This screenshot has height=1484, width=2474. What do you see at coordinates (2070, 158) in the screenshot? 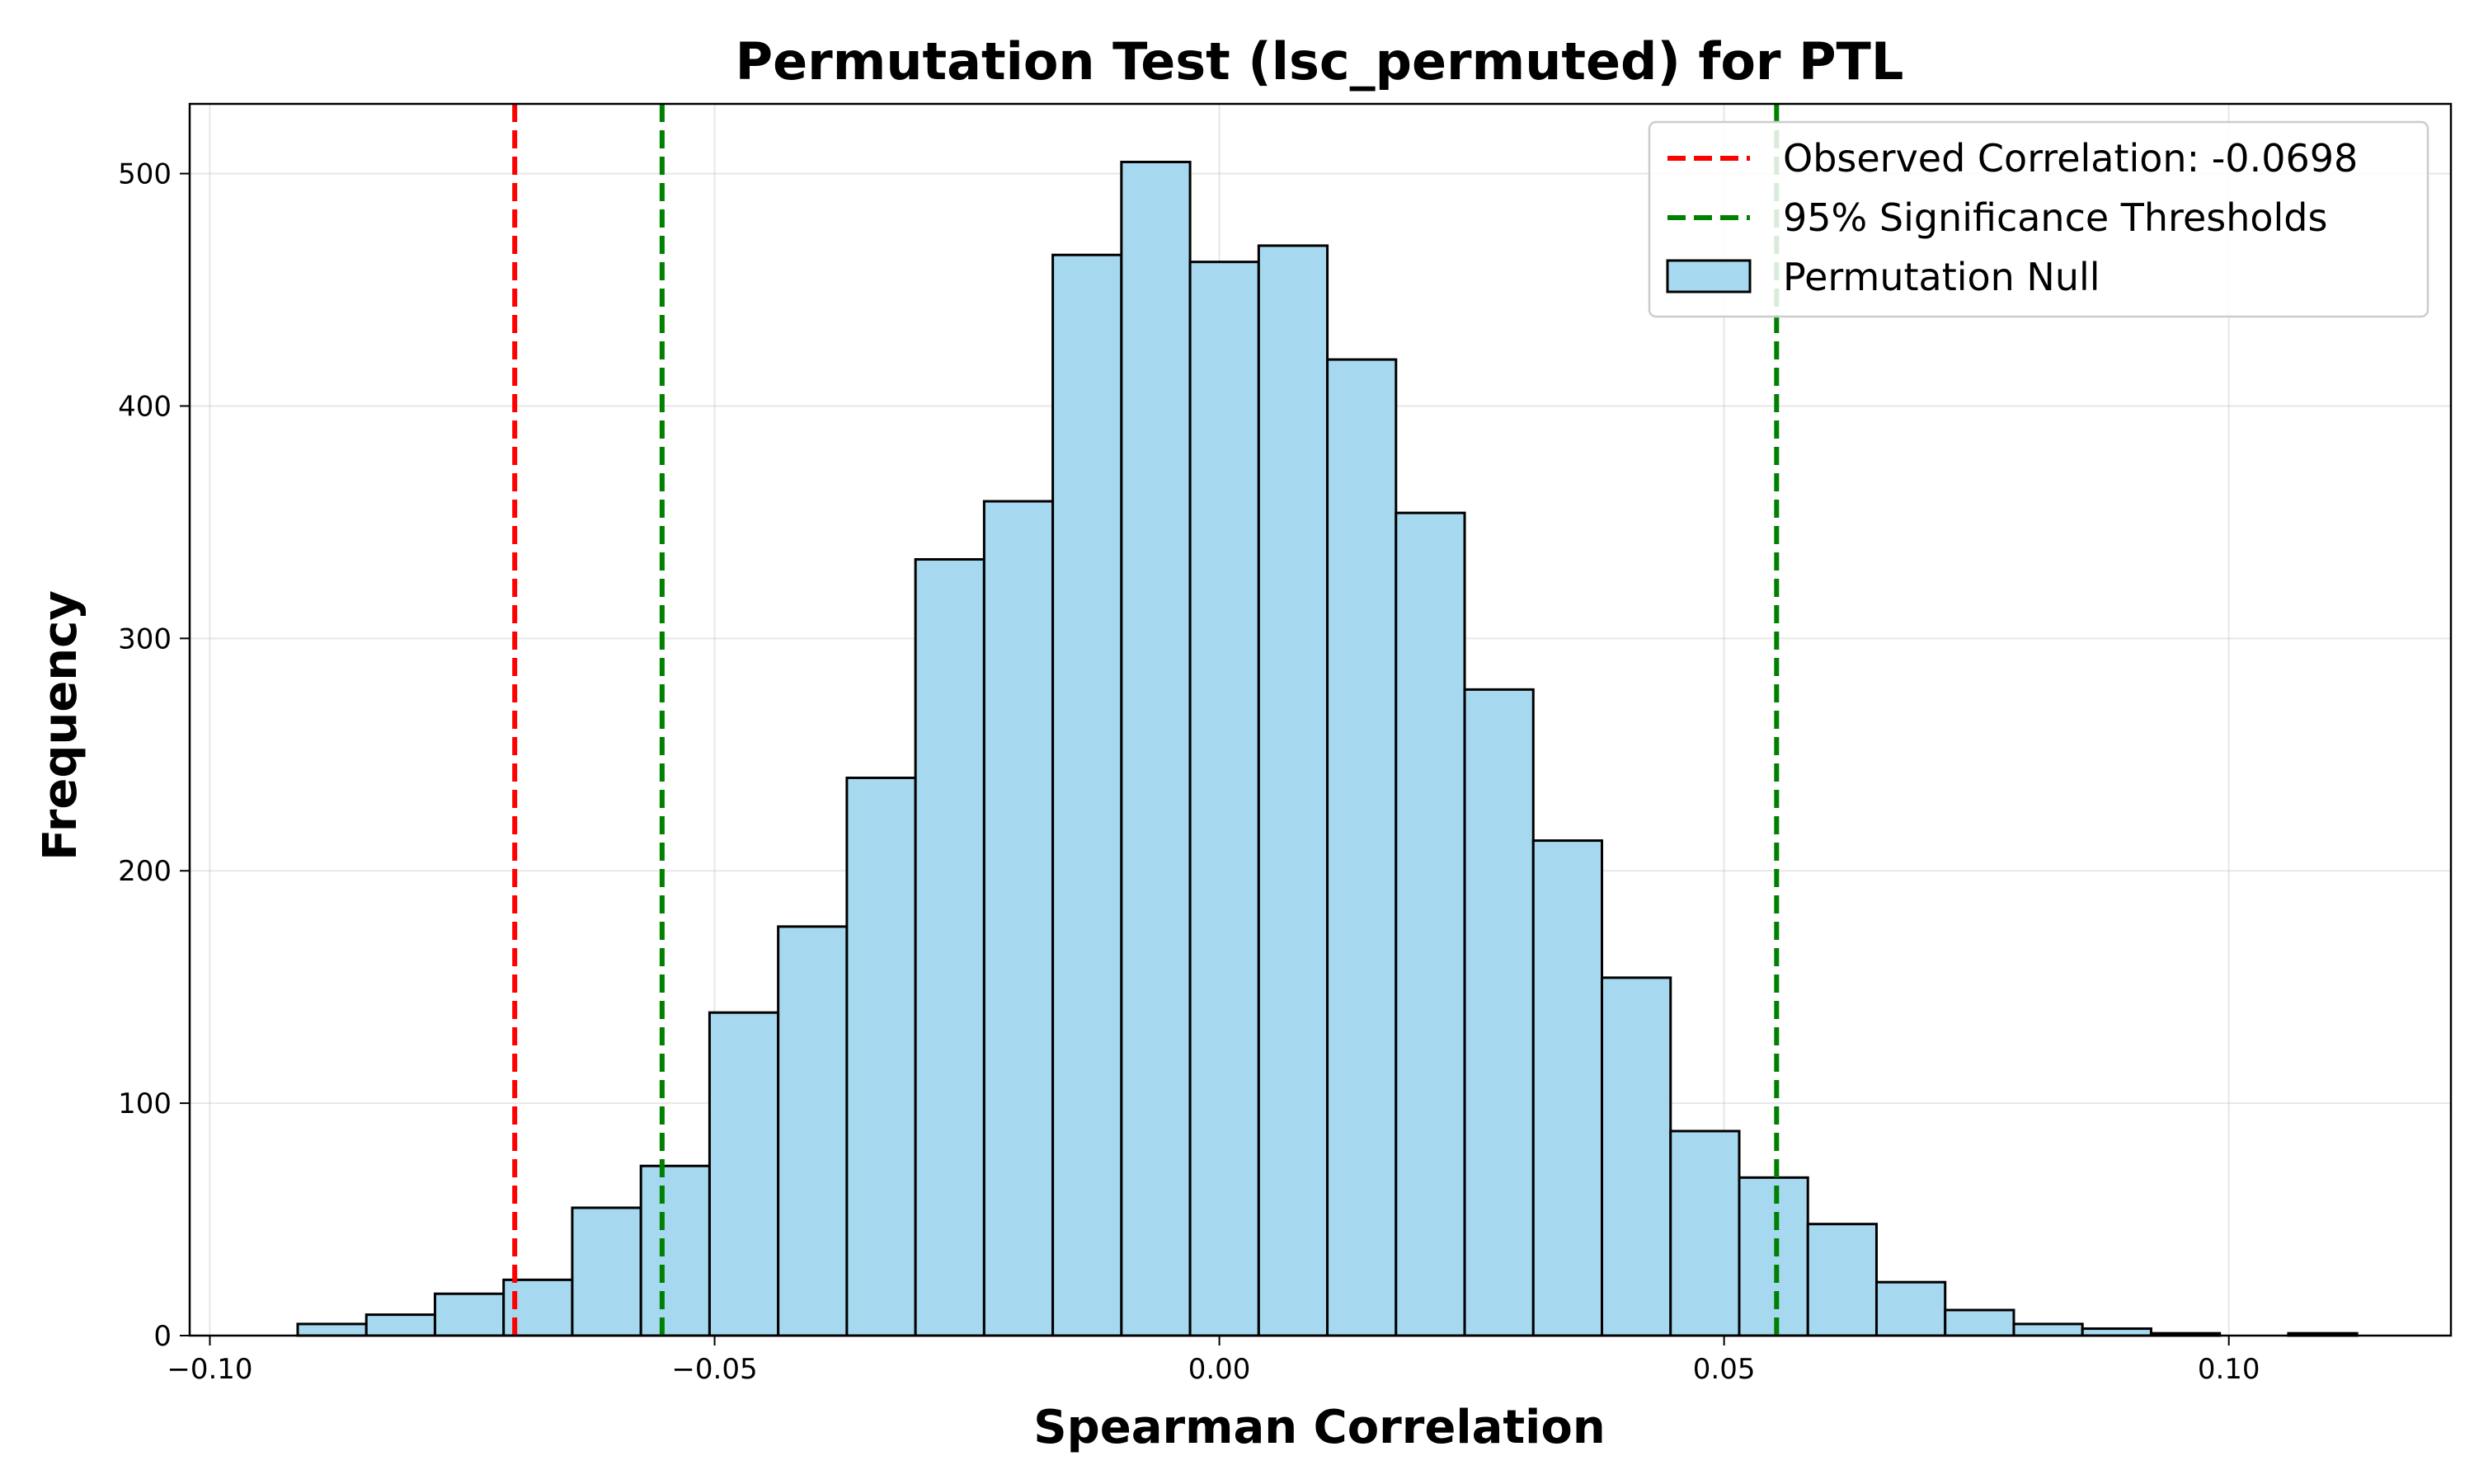
I see `legend-observed-label: Observed Correlation: -0.0698` at bounding box center [2070, 158].